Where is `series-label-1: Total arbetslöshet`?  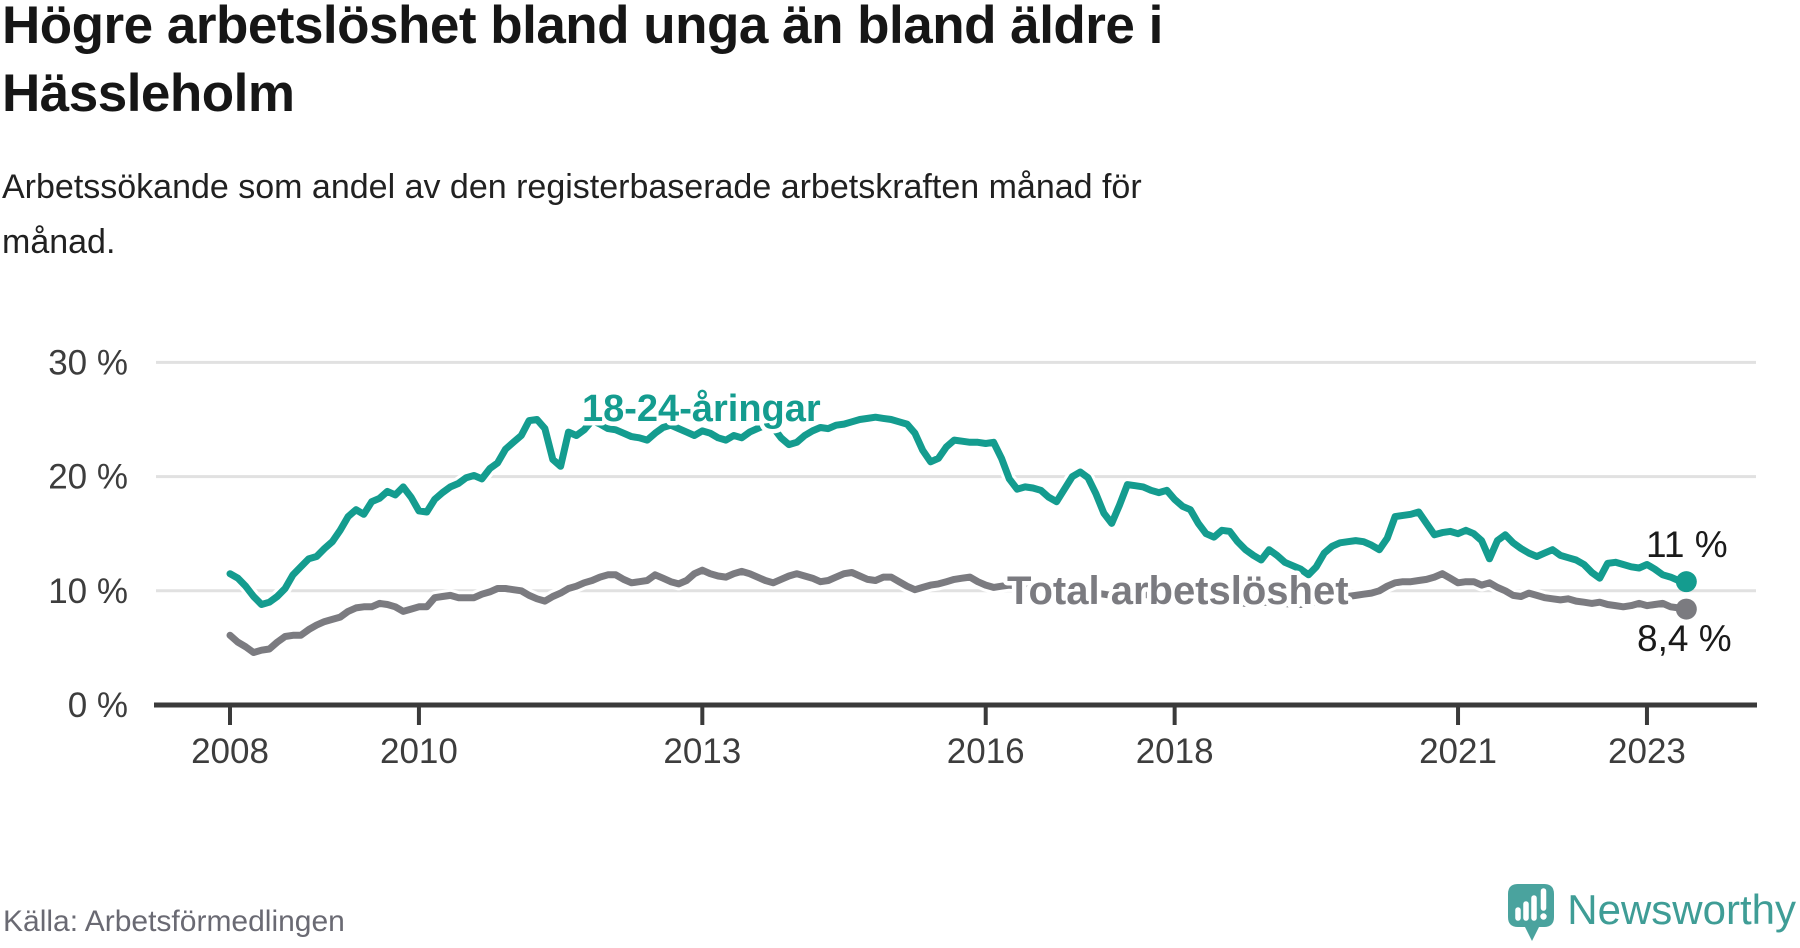 series-label-1: Total arbetslöshet is located at coordinates (1178, 591).